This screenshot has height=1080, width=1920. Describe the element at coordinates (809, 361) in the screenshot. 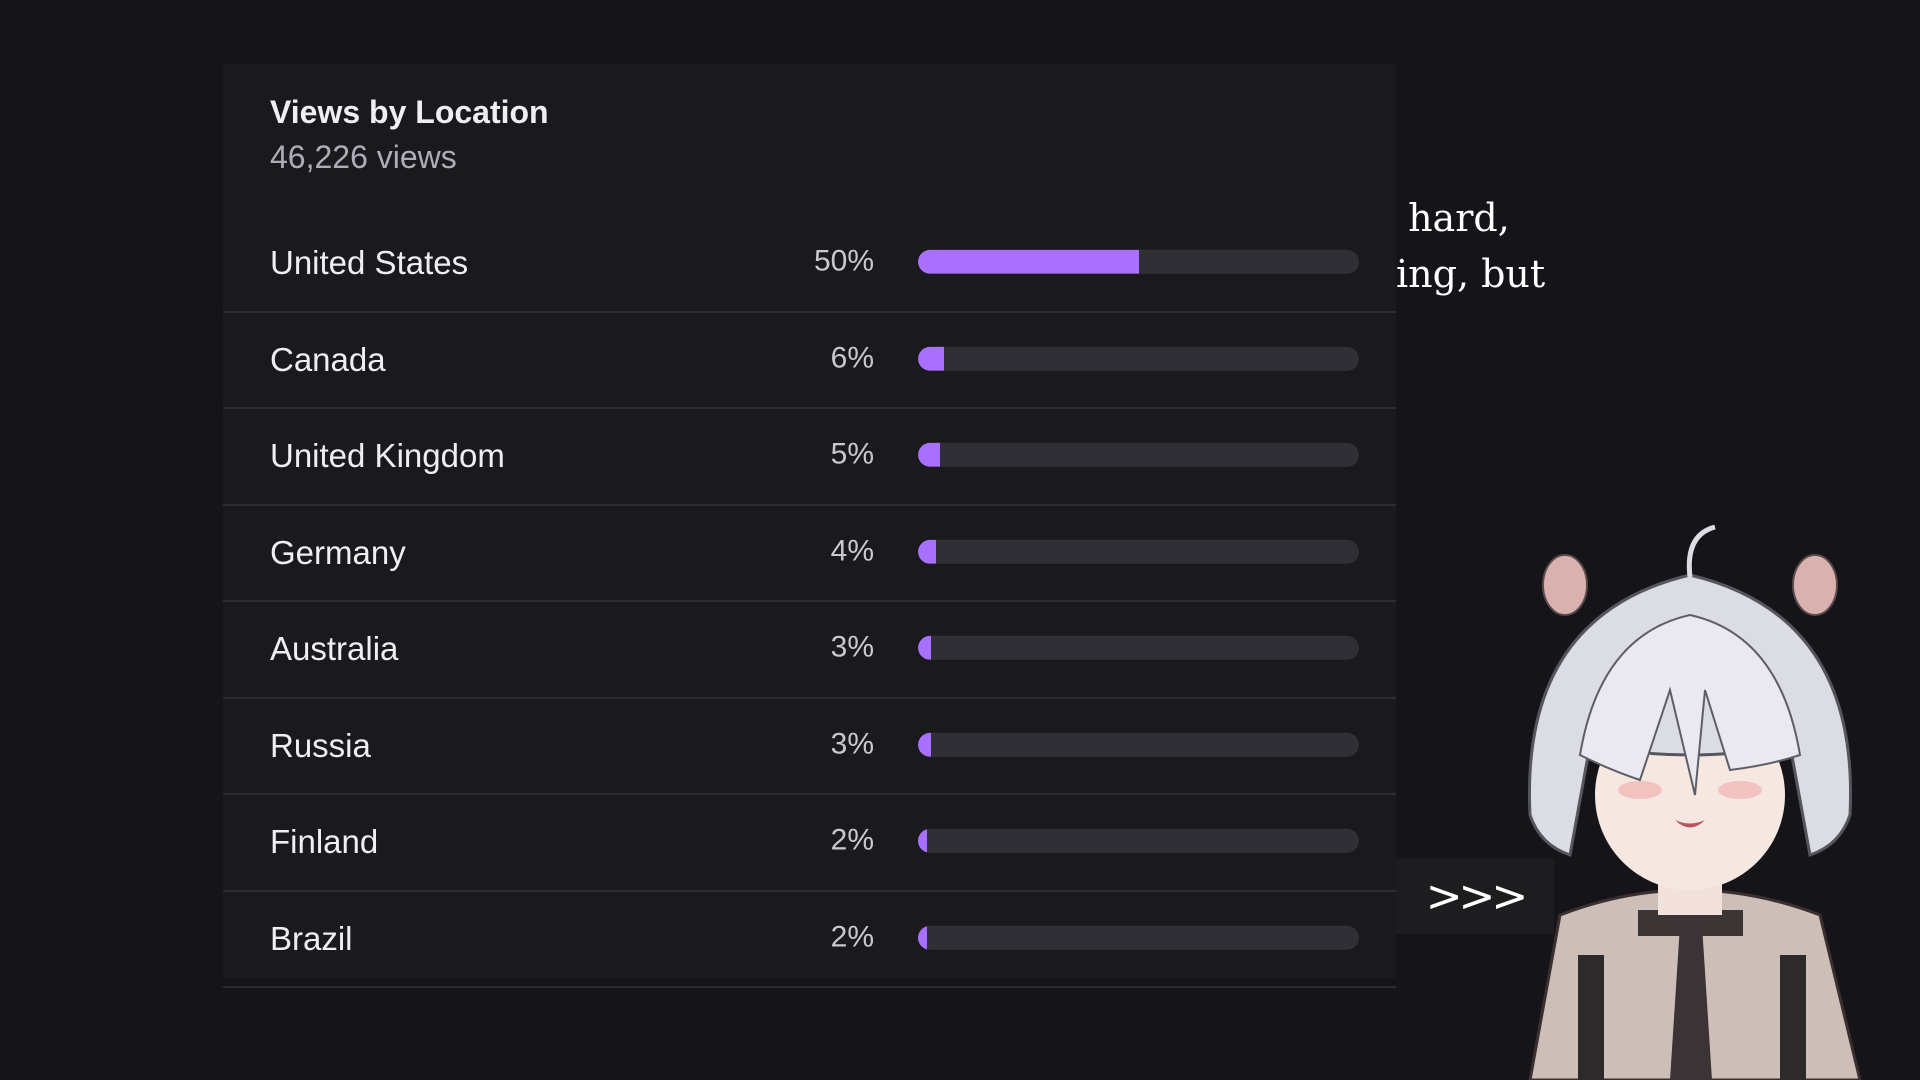

I see `location-row: Canada 6%` at that location.